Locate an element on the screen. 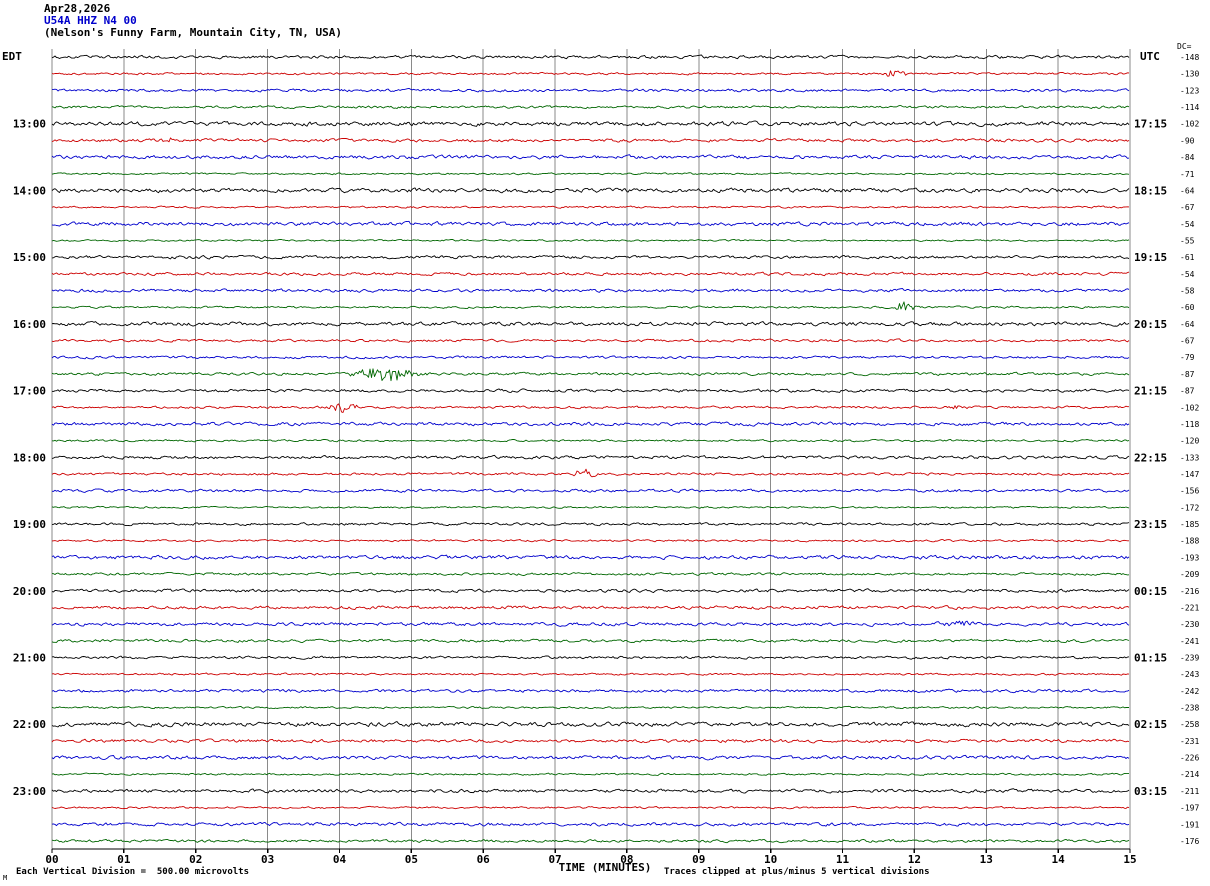 This screenshot has height=886, width=1210. edt-time-label: 17:00 is located at coordinates (29, 391).